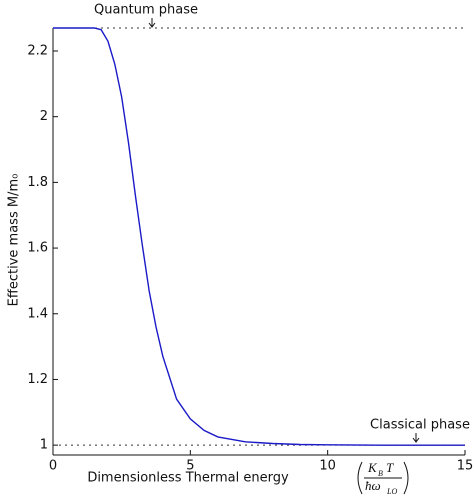 This screenshot has height=499, width=474. What do you see at coordinates (380, 473) in the screenshot?
I see `fraction-num-sub: B` at bounding box center [380, 473].